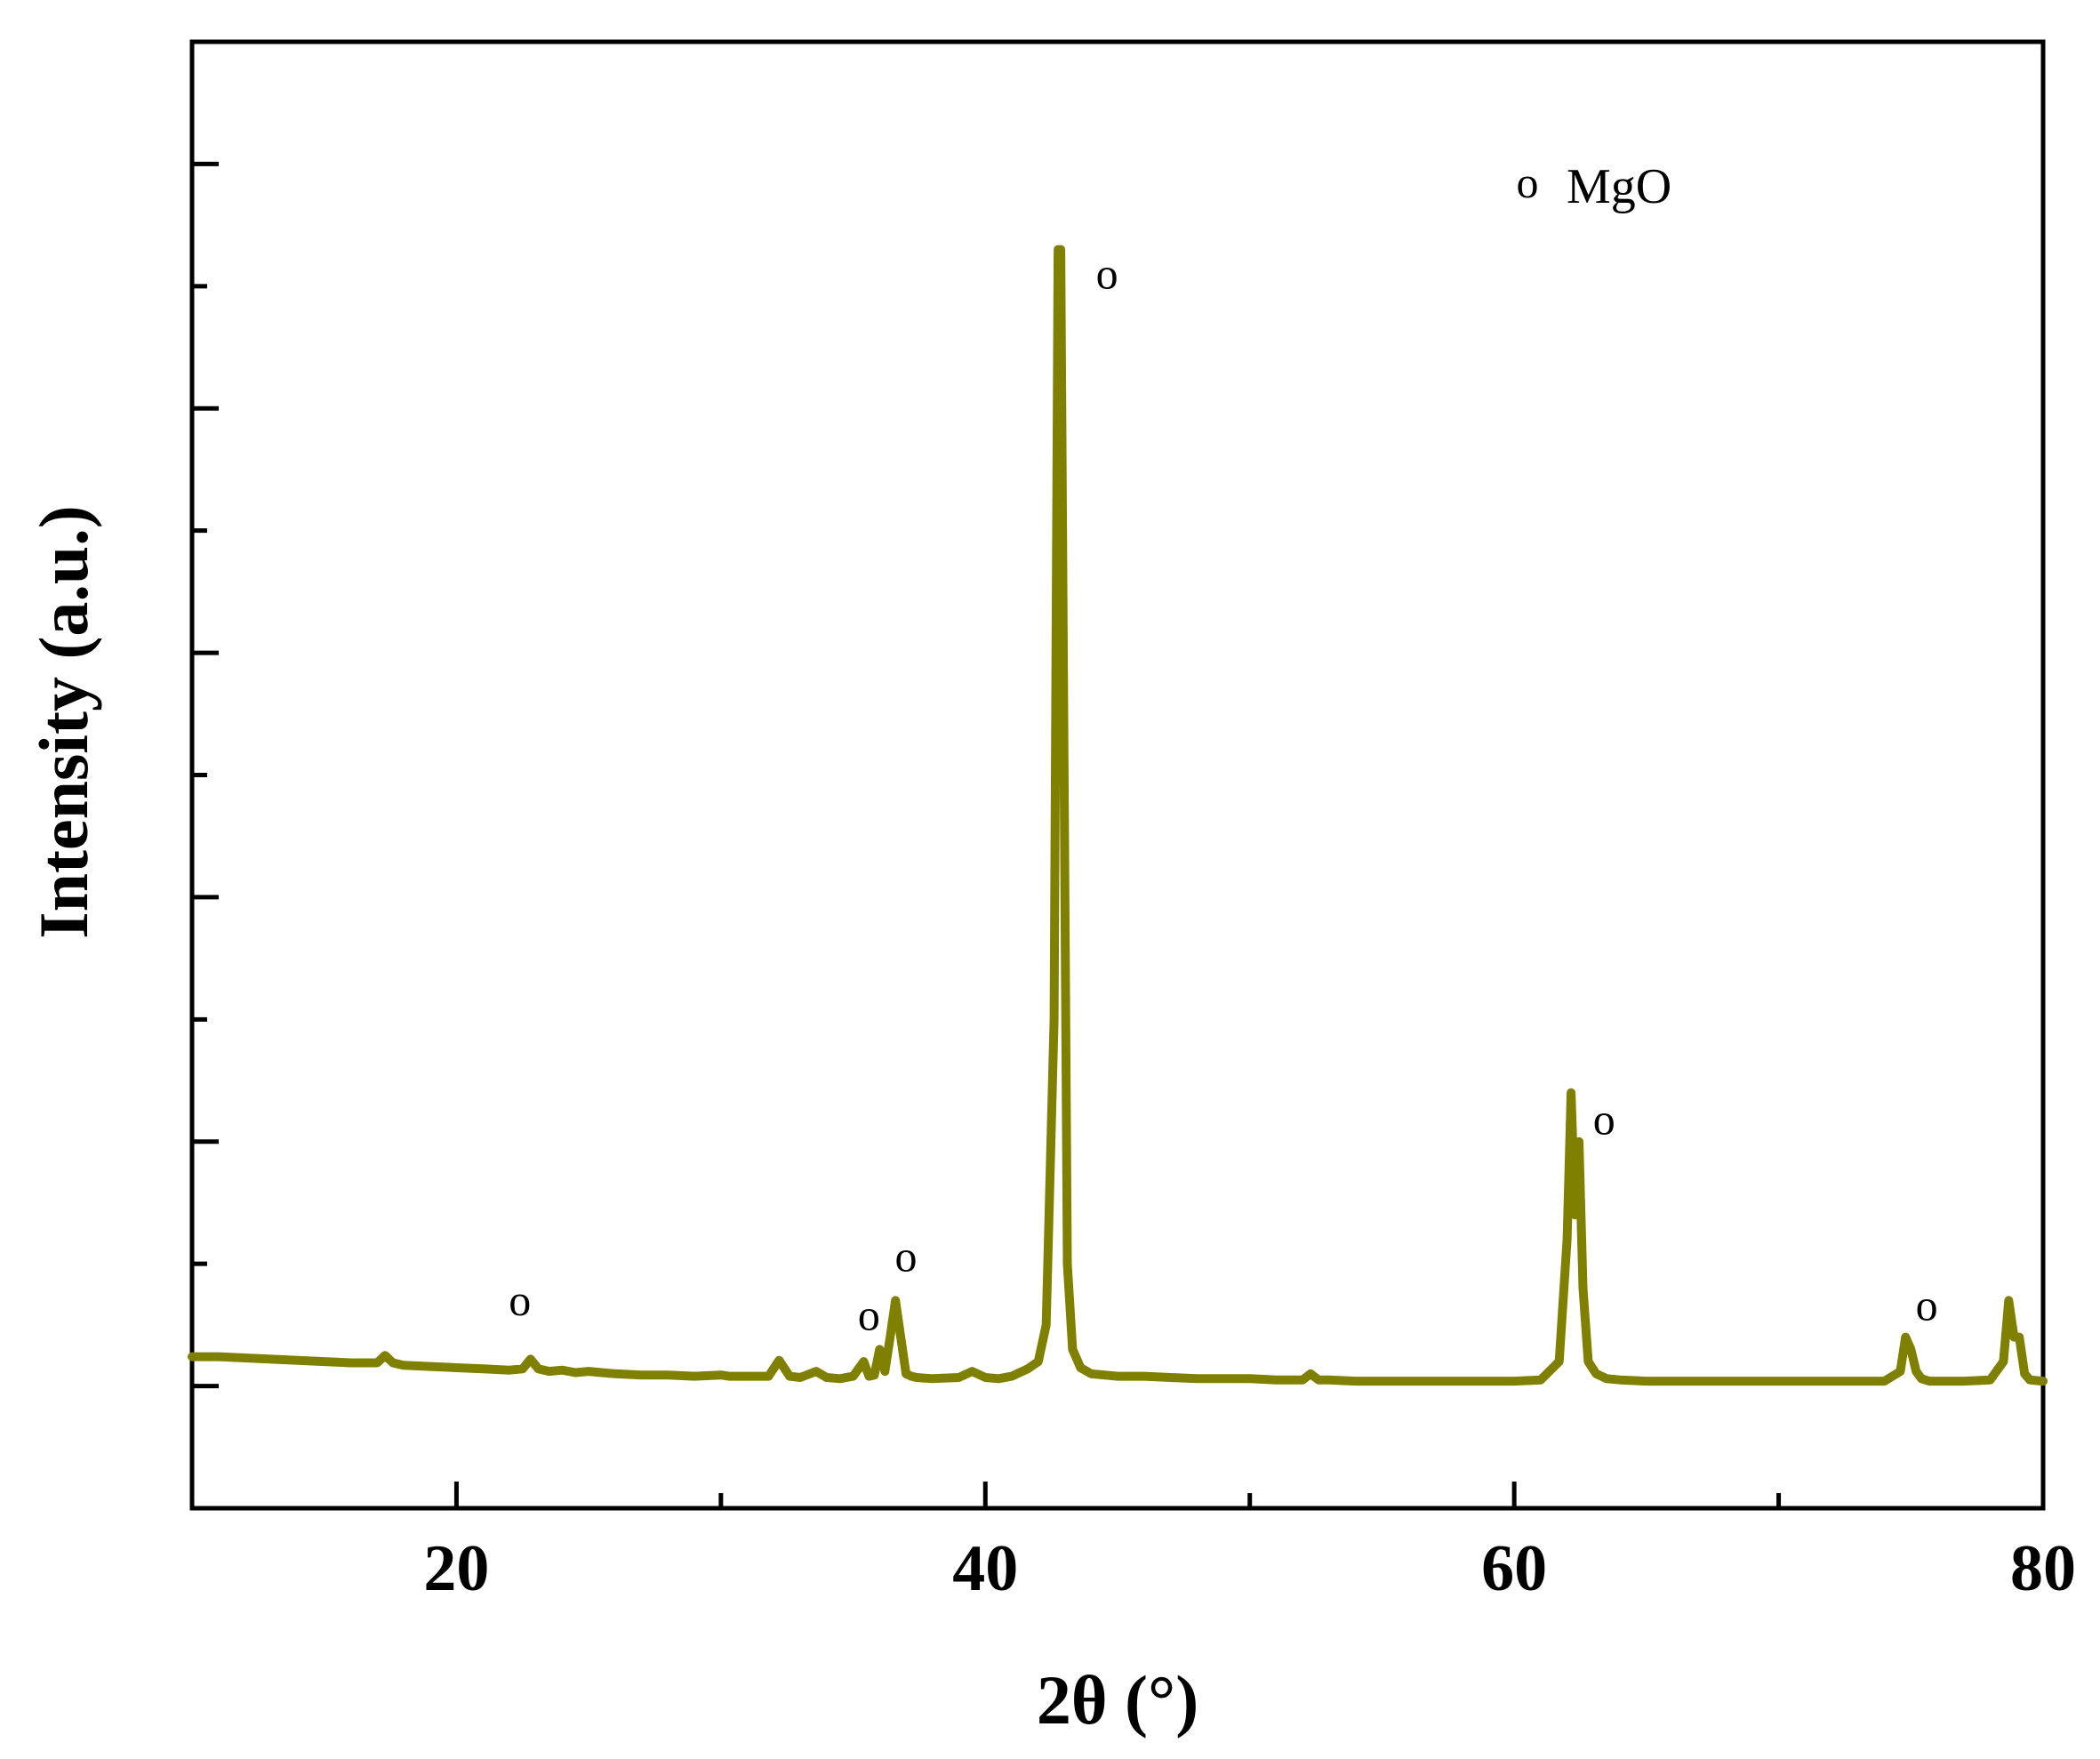 The image size is (2100, 1759). Describe the element at coordinates (64, 722) in the screenshot. I see `y-axis-title: Intensity (a.u.)` at that location.